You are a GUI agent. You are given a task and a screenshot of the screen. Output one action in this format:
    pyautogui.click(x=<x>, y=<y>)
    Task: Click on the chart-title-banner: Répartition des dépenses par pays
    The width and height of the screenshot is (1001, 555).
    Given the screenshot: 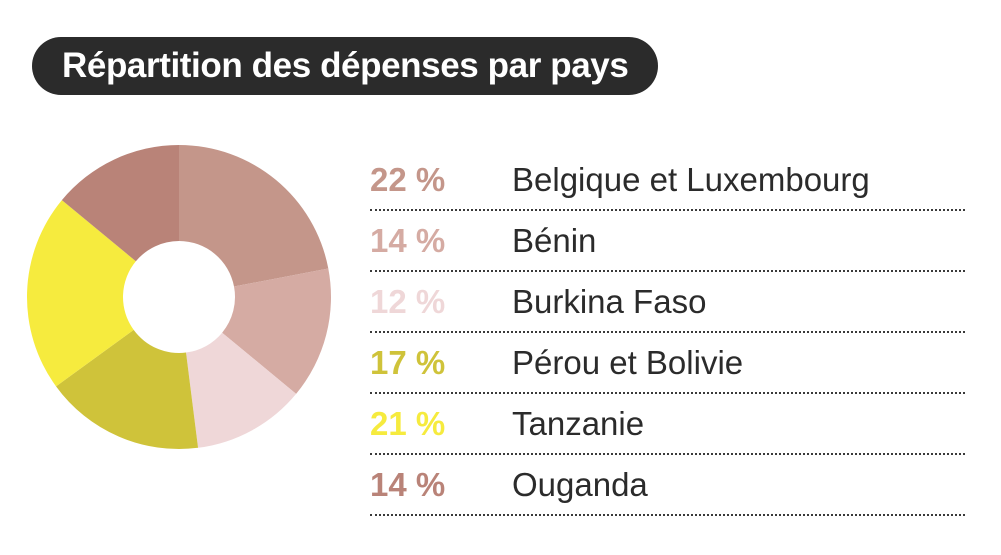 What is the action you would take?
    pyautogui.click(x=345, y=66)
    